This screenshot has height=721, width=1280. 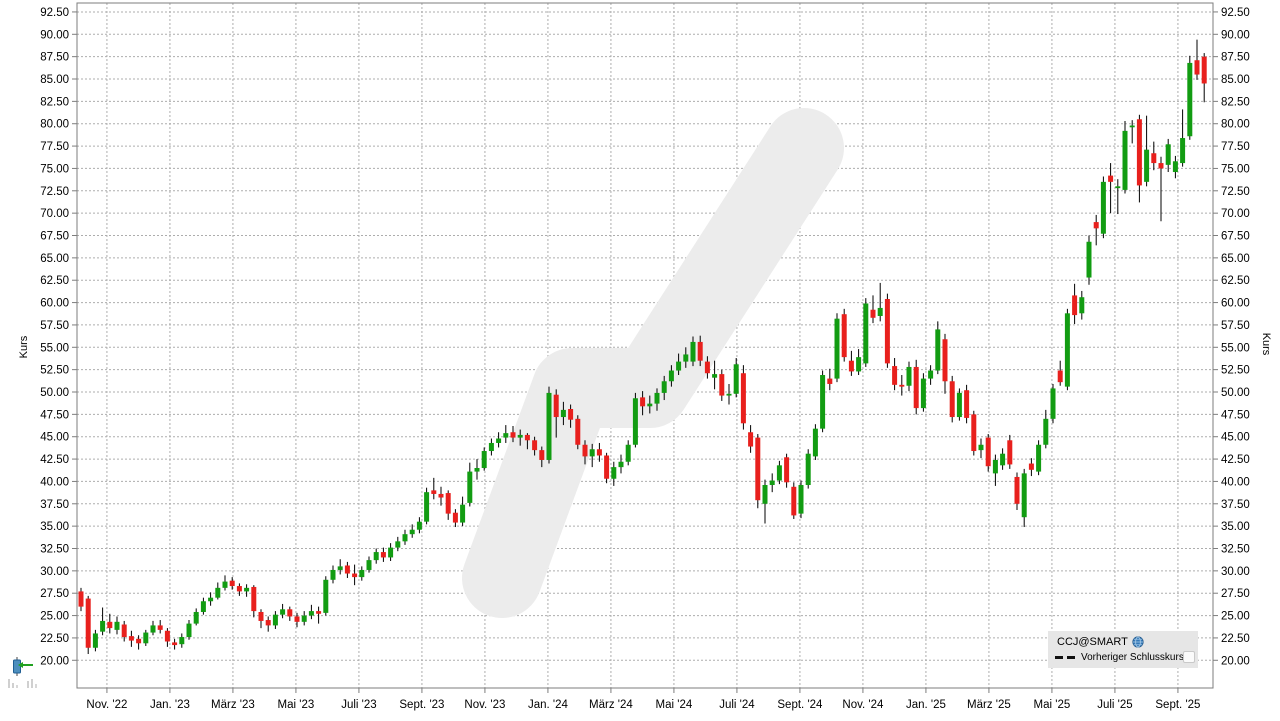 I want to click on legend-checkbox, so click(x=1189, y=657).